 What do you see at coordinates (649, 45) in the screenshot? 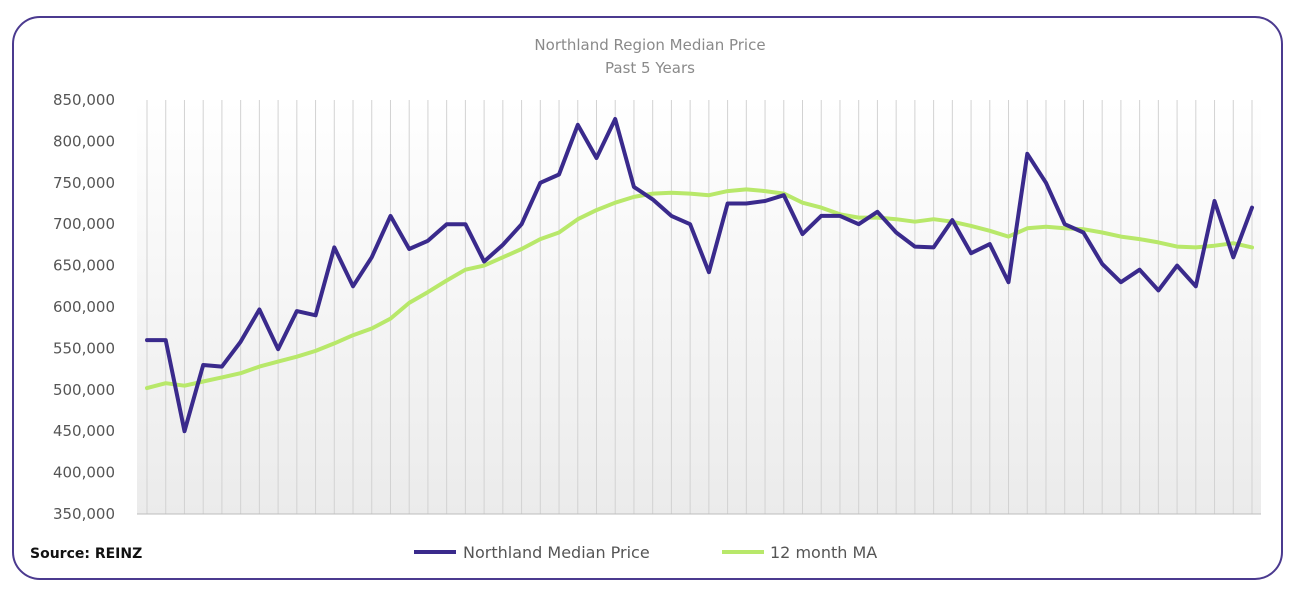
I see `chart-title: Northland Region Median Price` at bounding box center [649, 45].